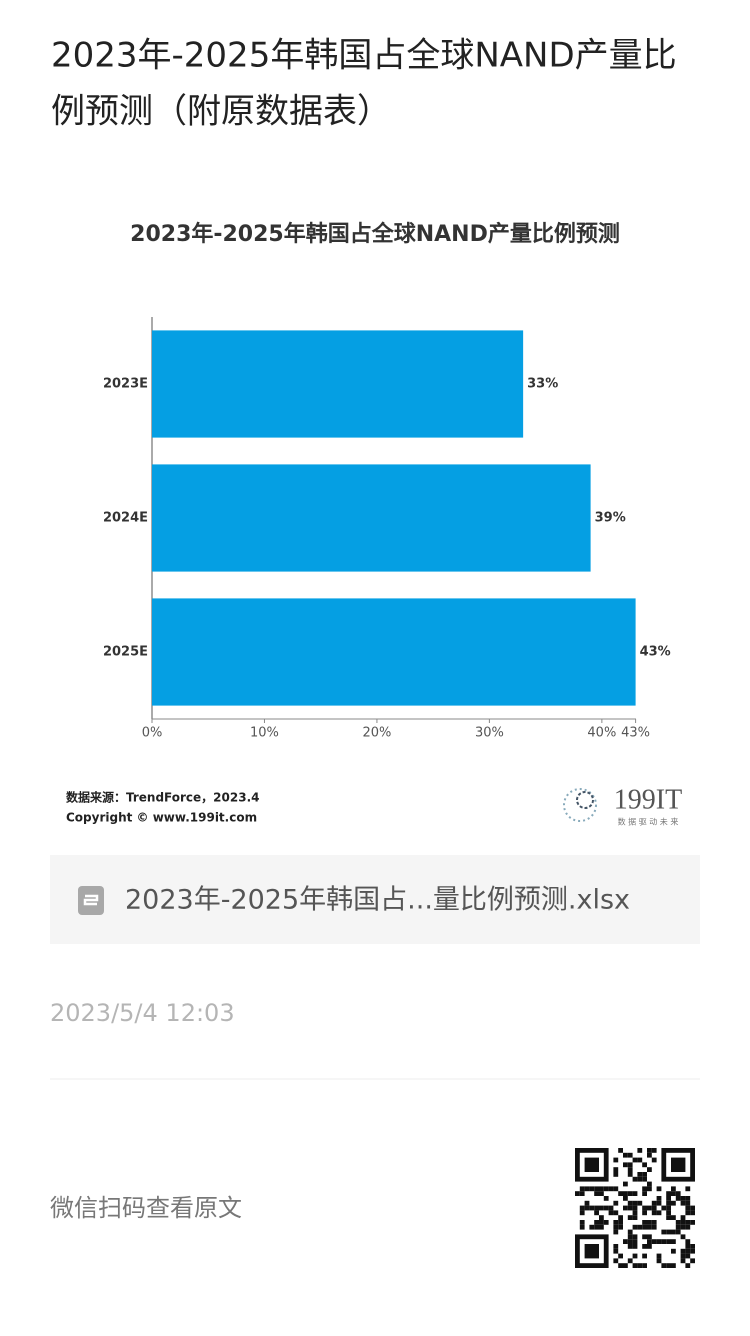  What do you see at coordinates (125, 652) in the screenshot?
I see `y-tick-label: 2025E` at bounding box center [125, 652].